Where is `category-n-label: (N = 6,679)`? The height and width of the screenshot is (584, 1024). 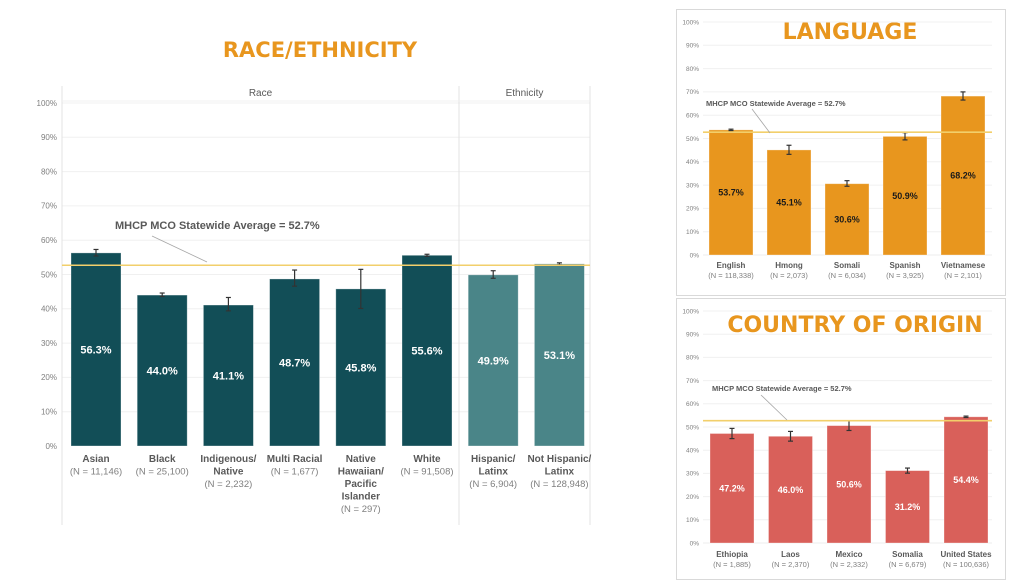 category-n-label: (N = 6,679) is located at coordinates (908, 564).